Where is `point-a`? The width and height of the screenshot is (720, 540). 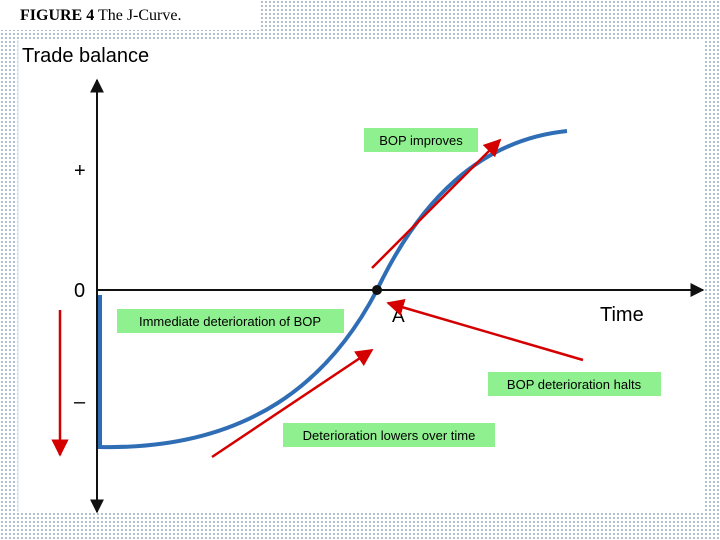
point-a is located at coordinates (377, 290).